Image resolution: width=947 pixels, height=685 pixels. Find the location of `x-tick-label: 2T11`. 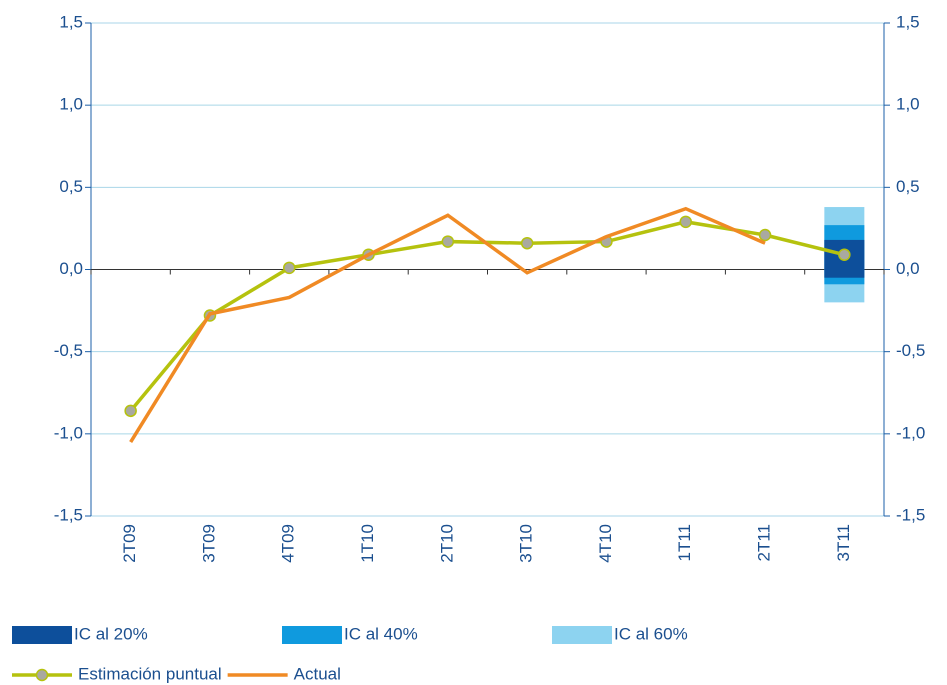

x-tick-label: 2T11 is located at coordinates (764, 543).